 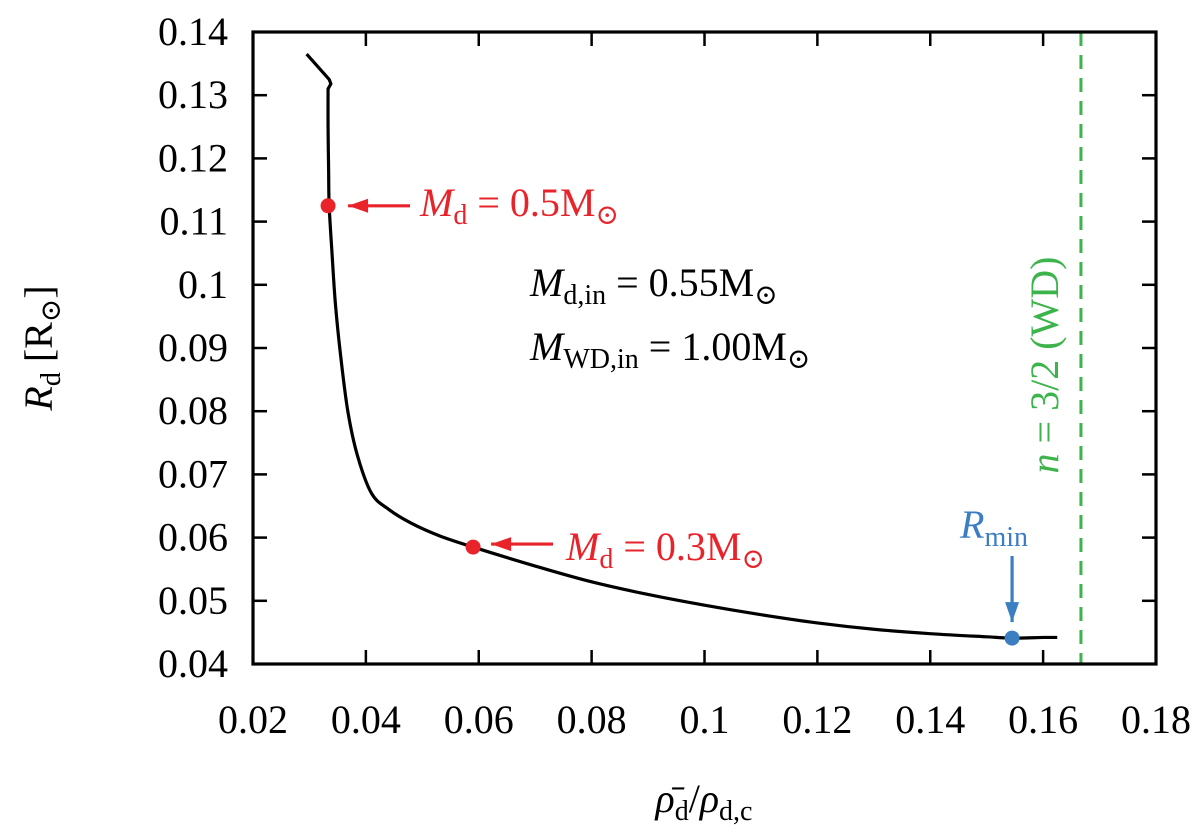 I want to click on arrow-rmin, so click(x=1012, y=589).